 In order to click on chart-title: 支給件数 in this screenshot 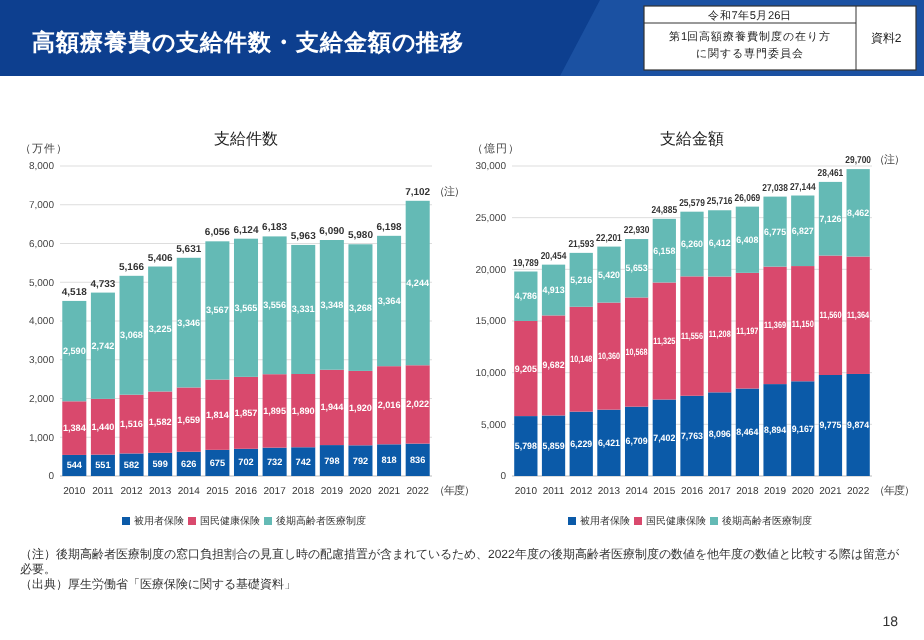, I will do `click(246, 139)`.